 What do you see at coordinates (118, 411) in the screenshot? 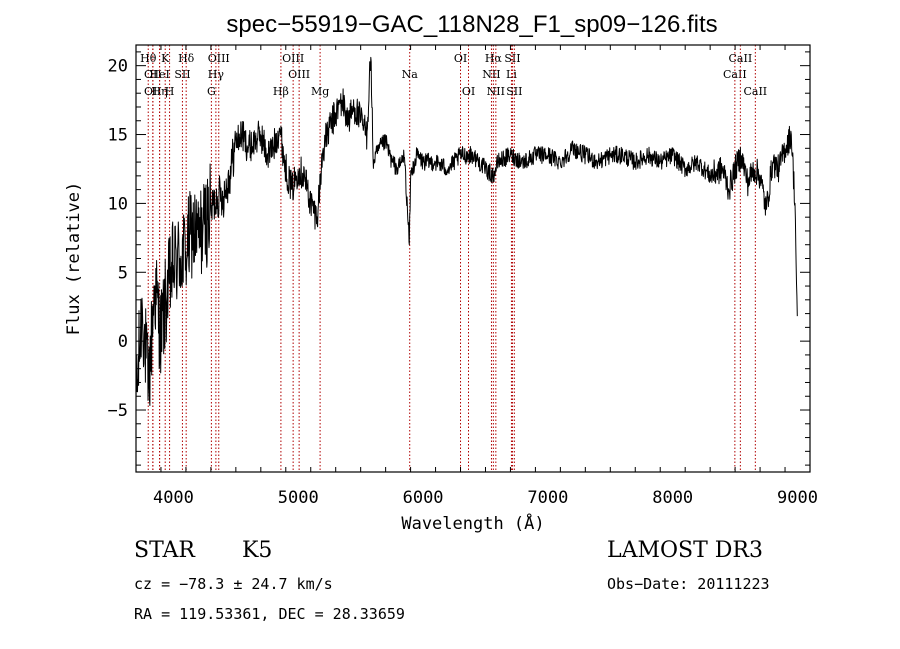
I see `y-tick-label: −5` at bounding box center [118, 411].